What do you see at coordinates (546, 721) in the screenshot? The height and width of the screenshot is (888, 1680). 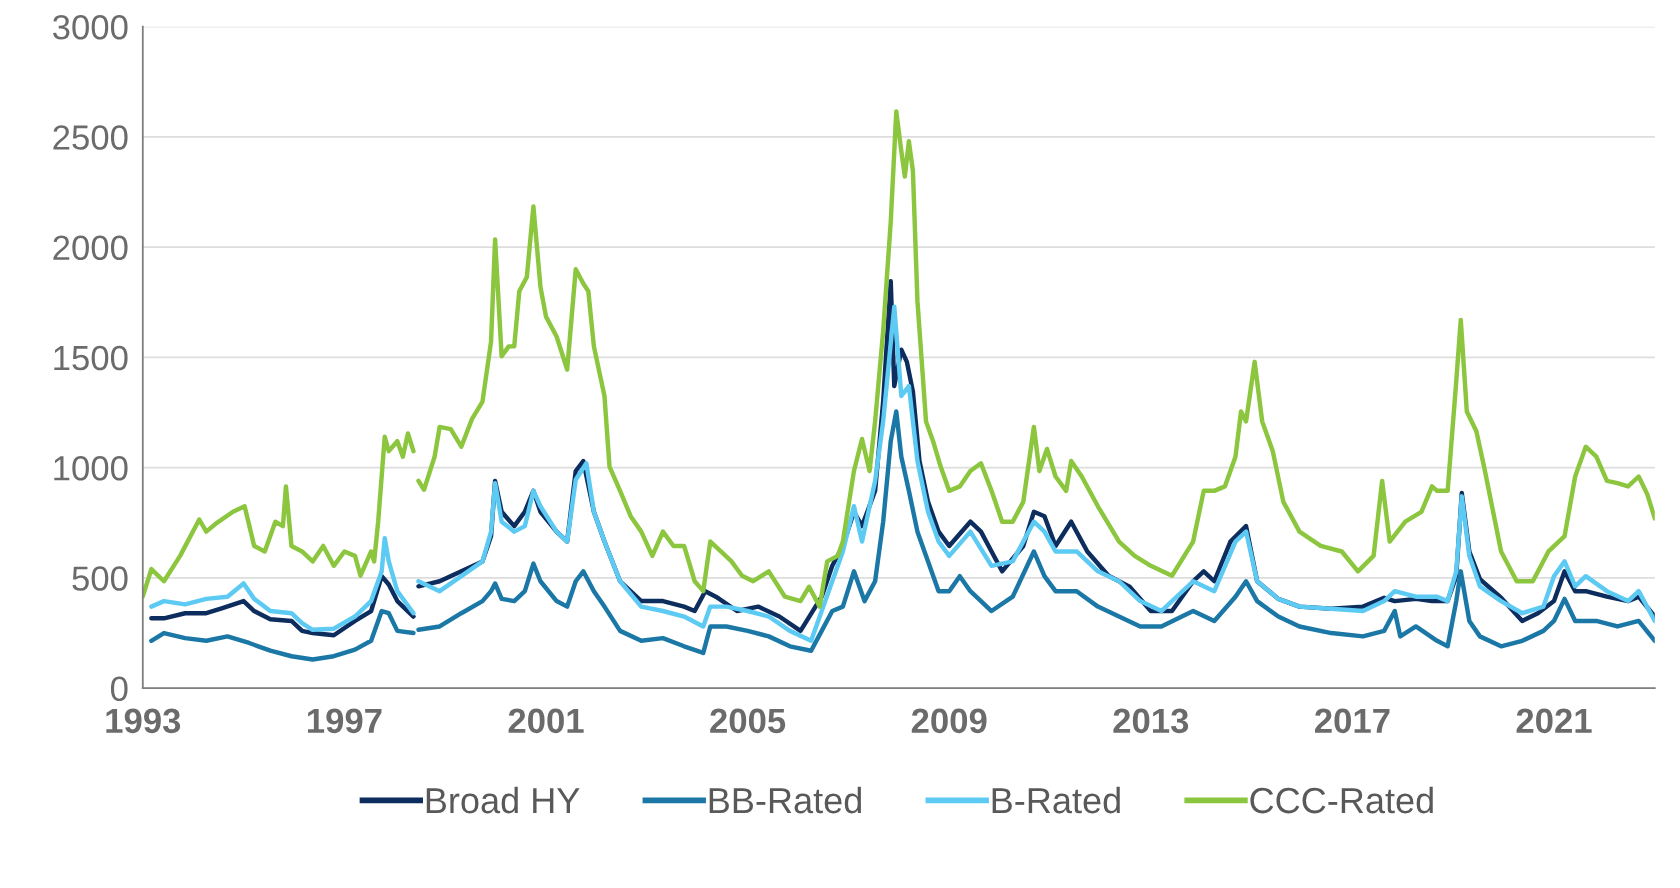 I see `x-tick-label: 2001` at bounding box center [546, 721].